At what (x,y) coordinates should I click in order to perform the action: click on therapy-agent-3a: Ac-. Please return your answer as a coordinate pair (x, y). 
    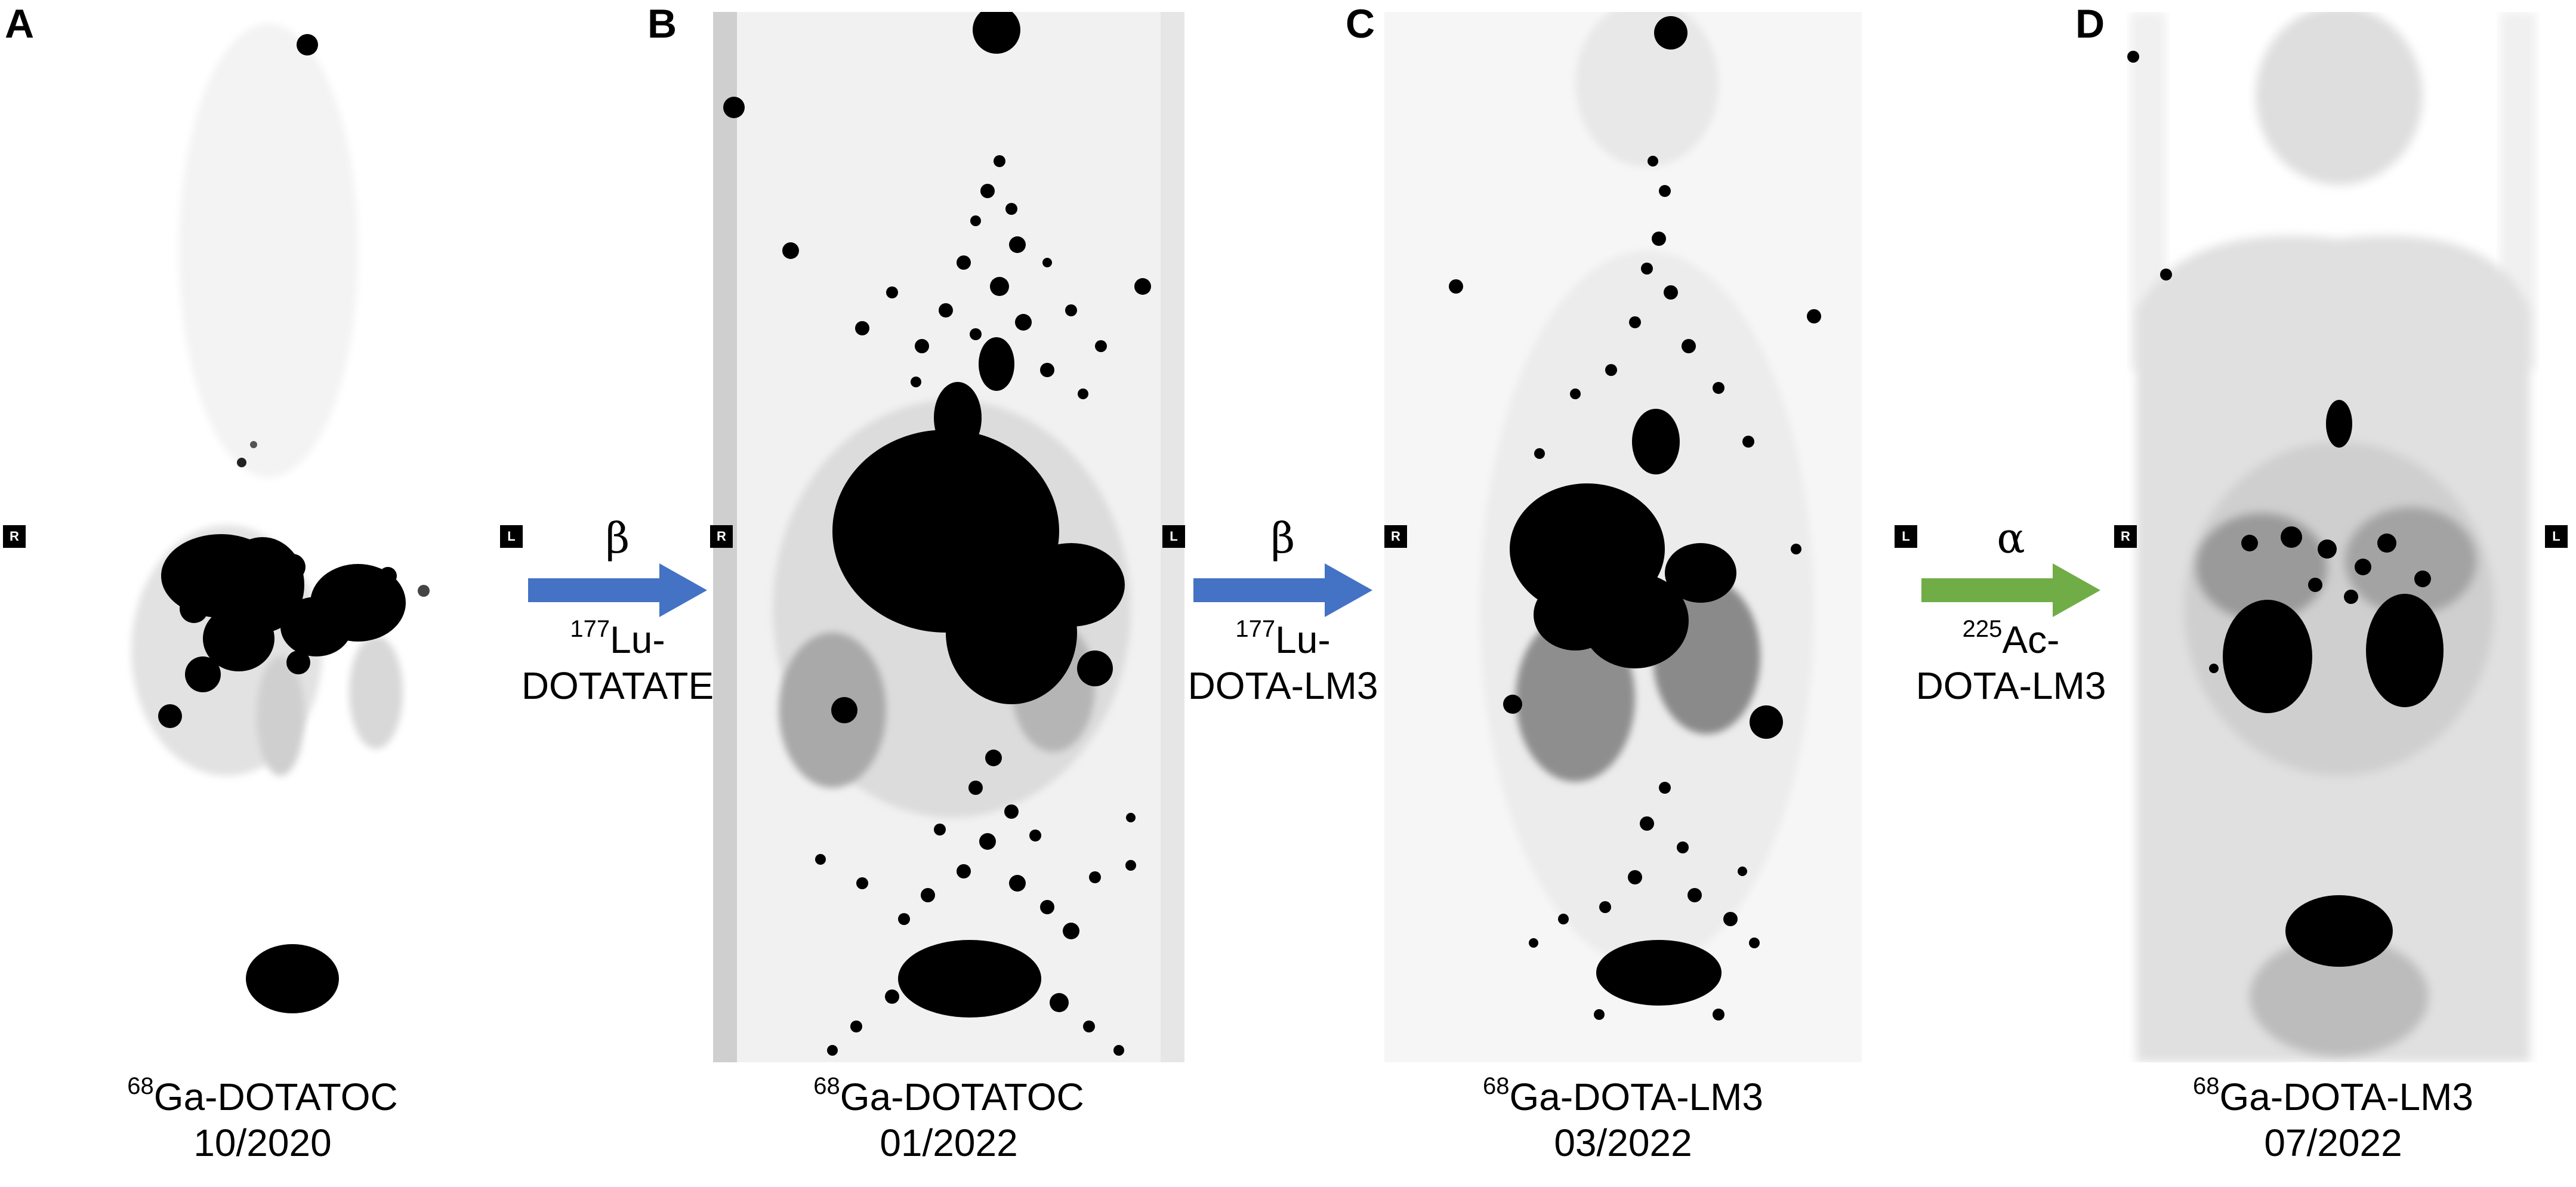
    Looking at the image, I should click on (2031, 639).